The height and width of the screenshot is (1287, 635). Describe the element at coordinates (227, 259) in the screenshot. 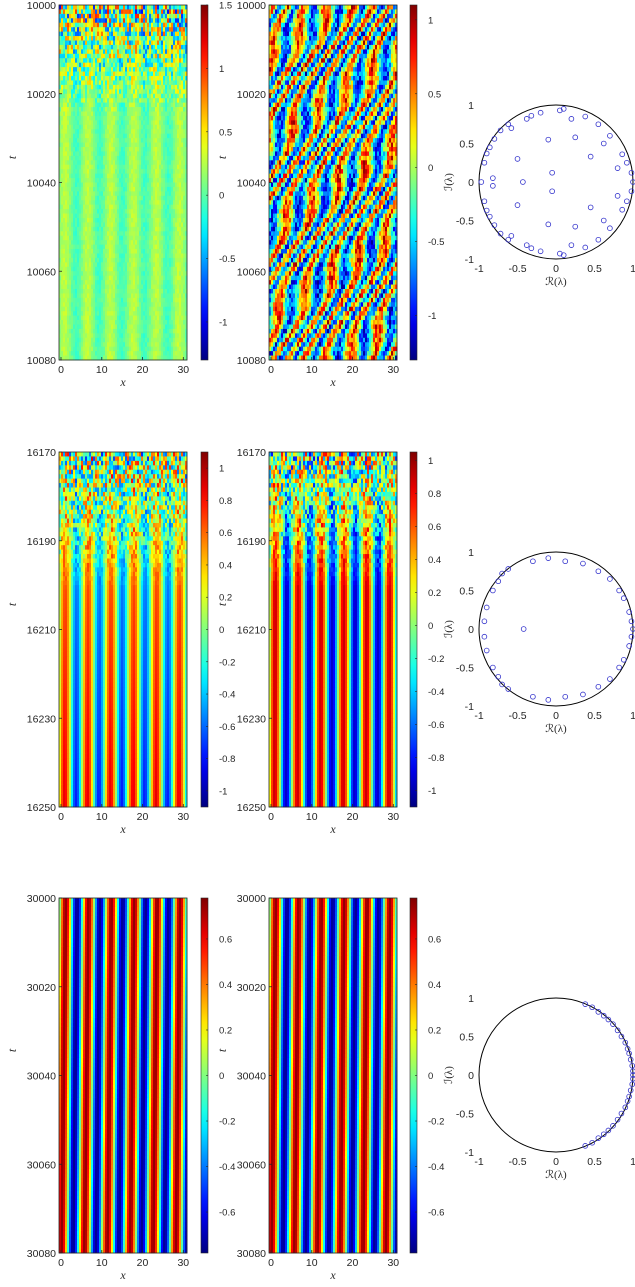

I see `colorbar-tick-label: -0.5` at that location.